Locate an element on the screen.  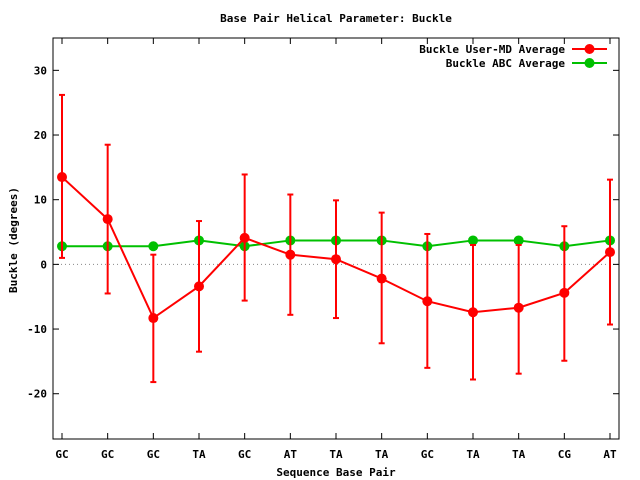
chart-title: Base Pair Helical Parameter: Buckle is located at coordinates (336, 18).